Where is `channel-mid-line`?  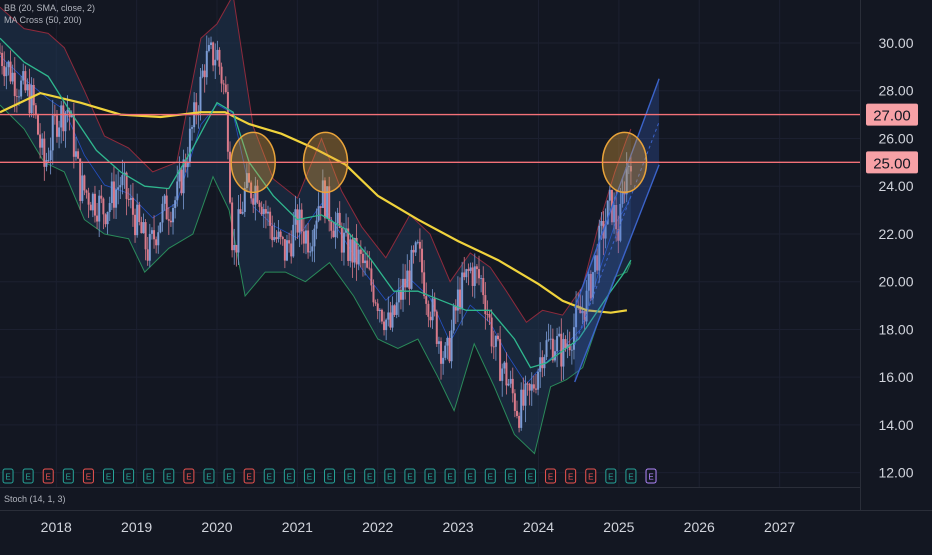 channel-mid-line is located at coordinates (617, 233).